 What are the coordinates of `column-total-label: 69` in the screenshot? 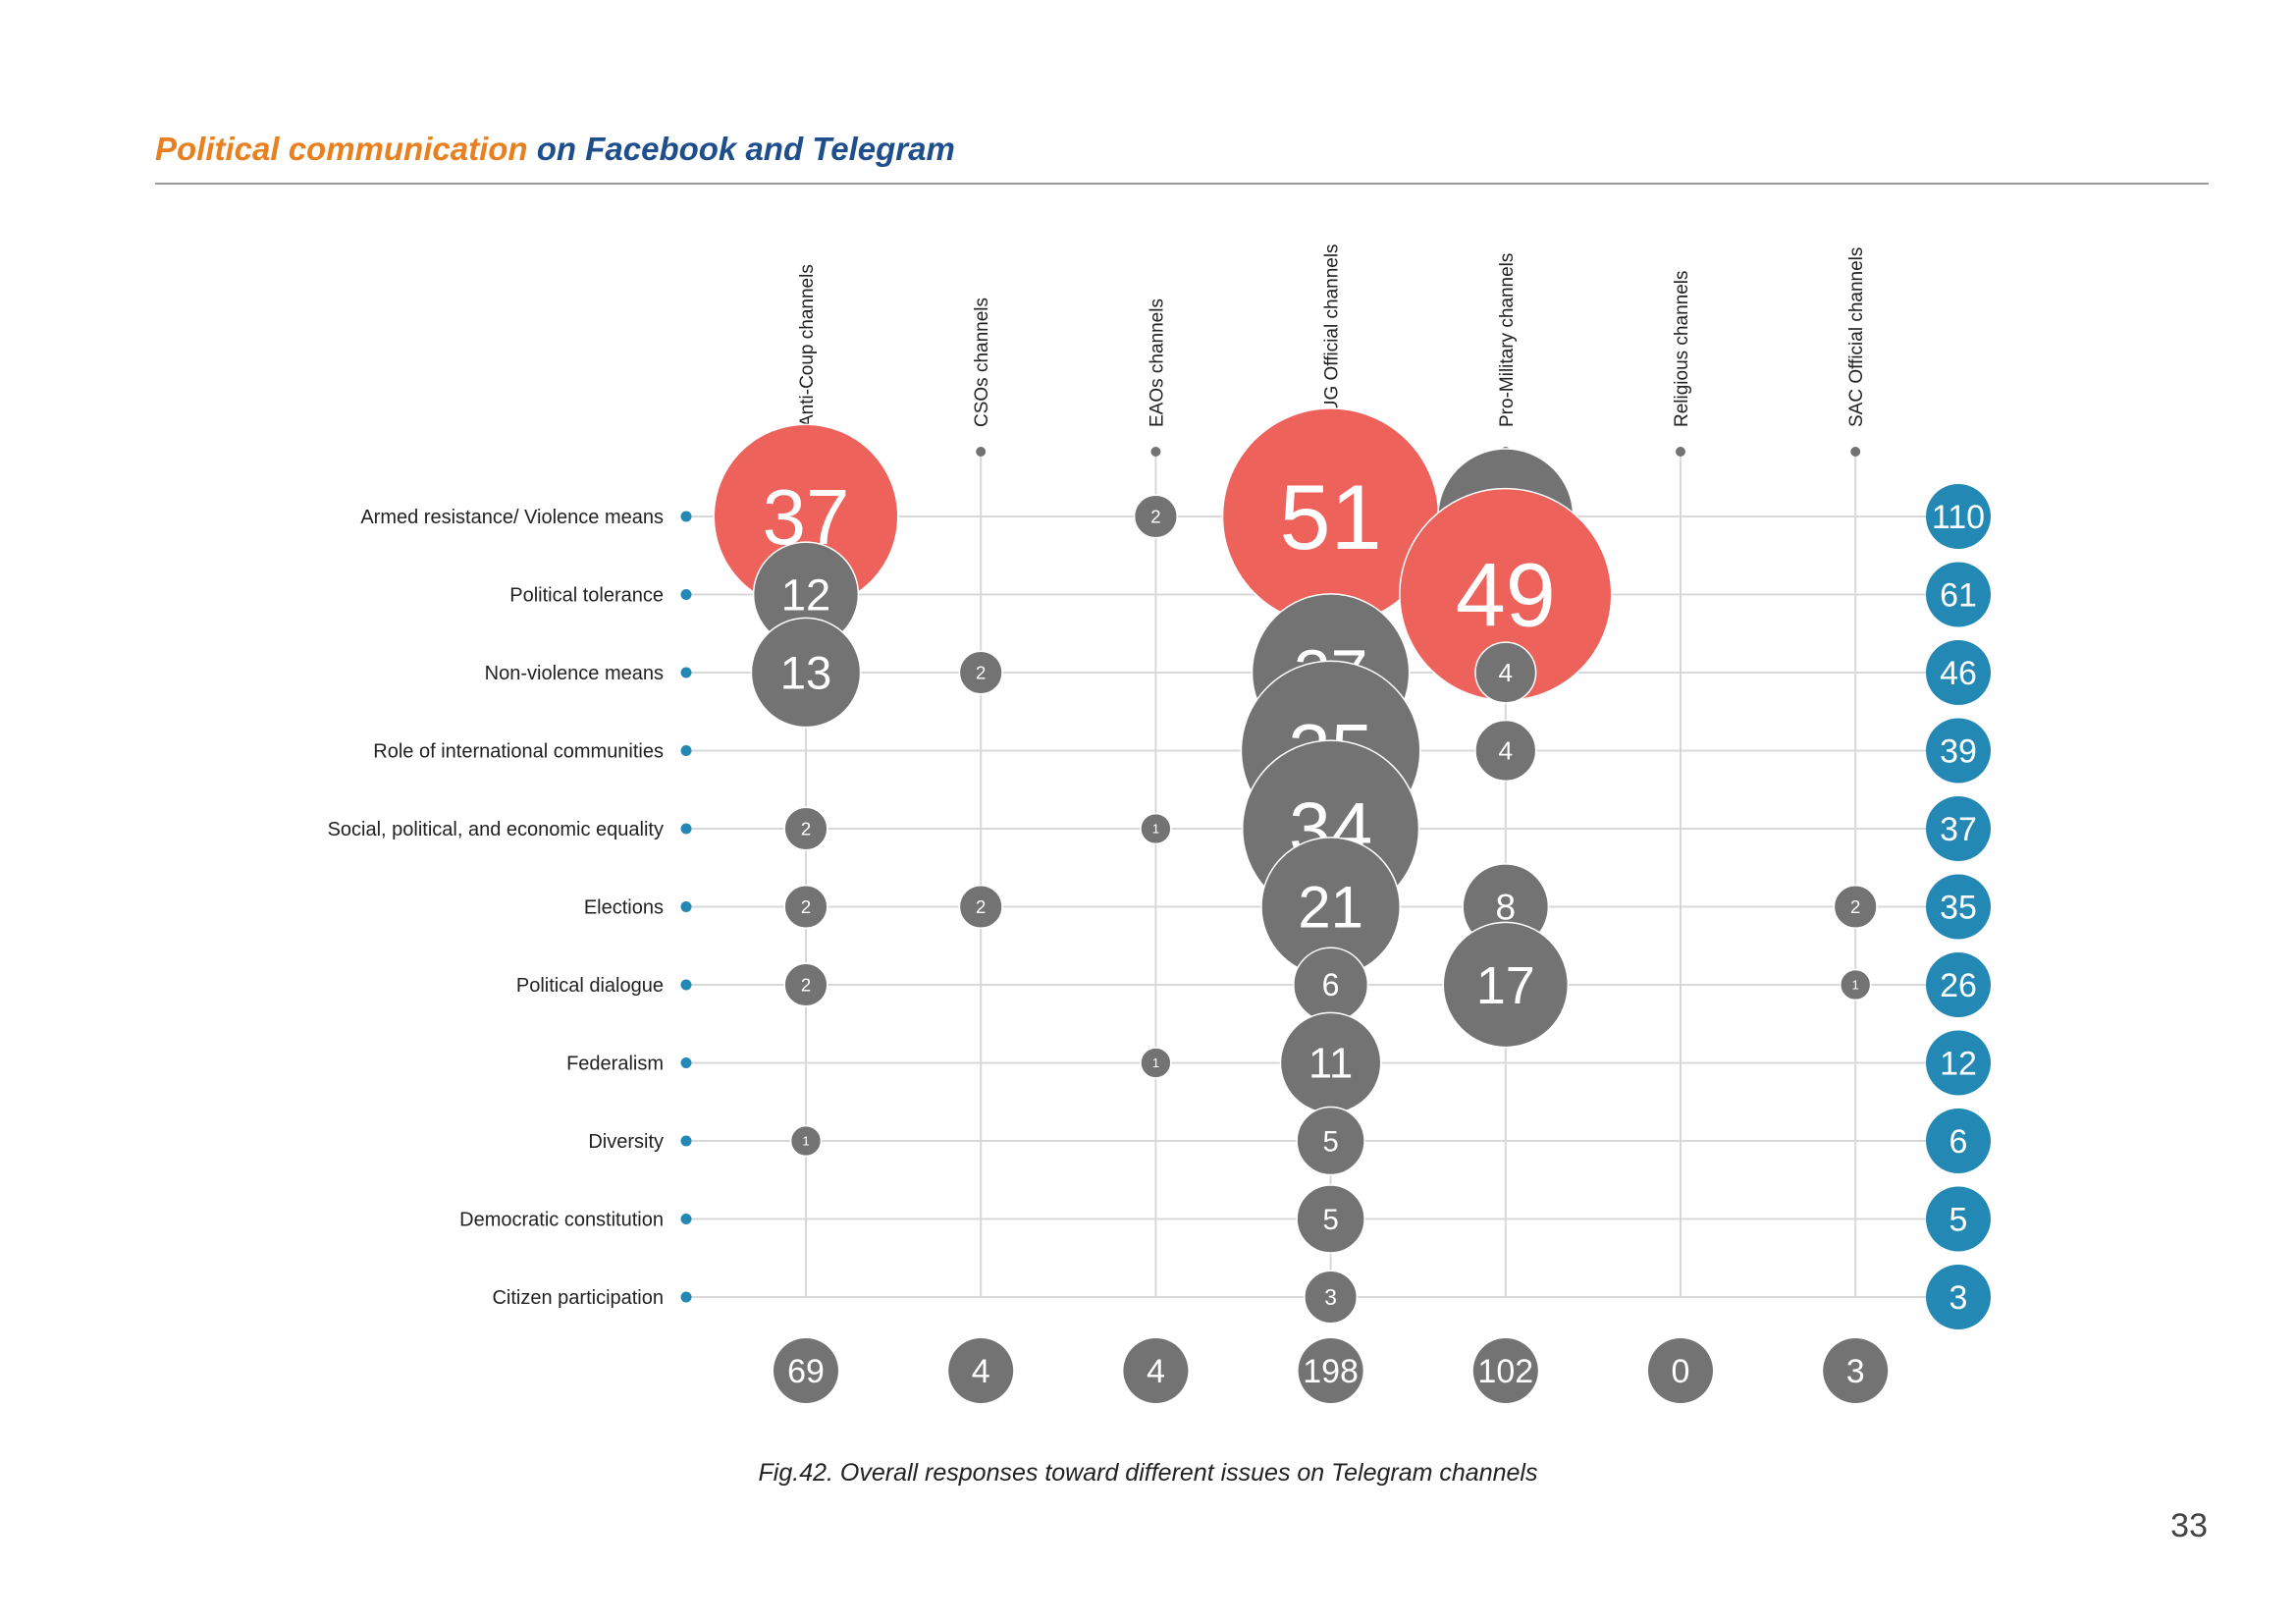 It's located at (806, 1371).